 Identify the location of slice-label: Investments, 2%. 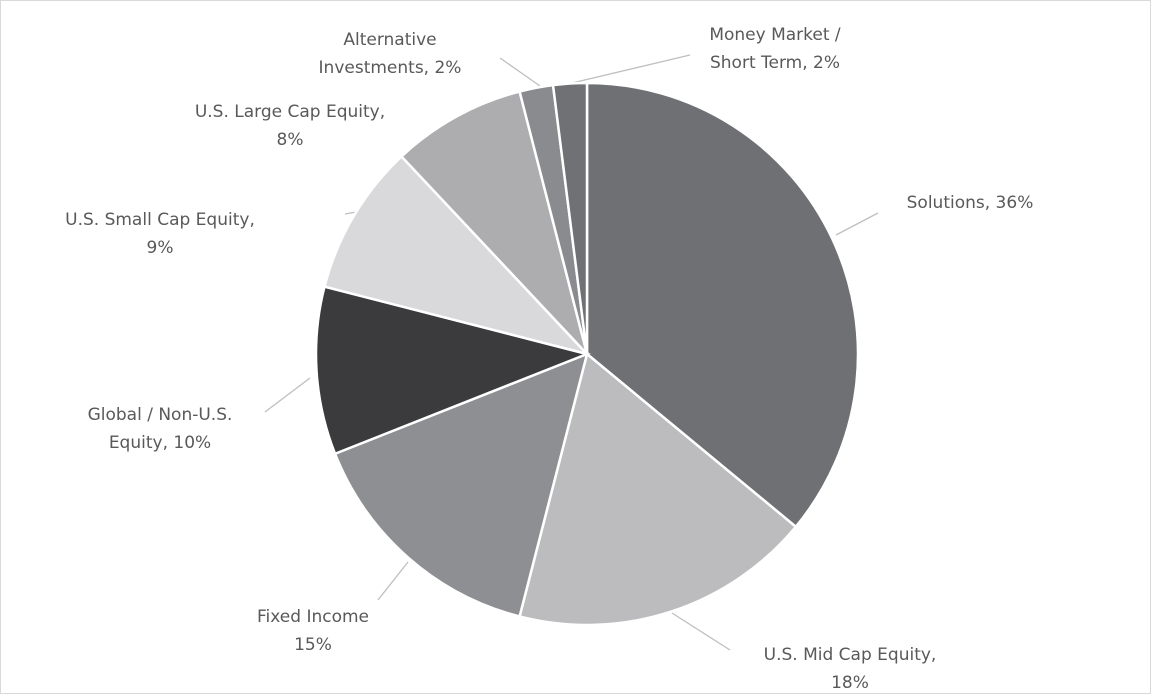
(390, 68).